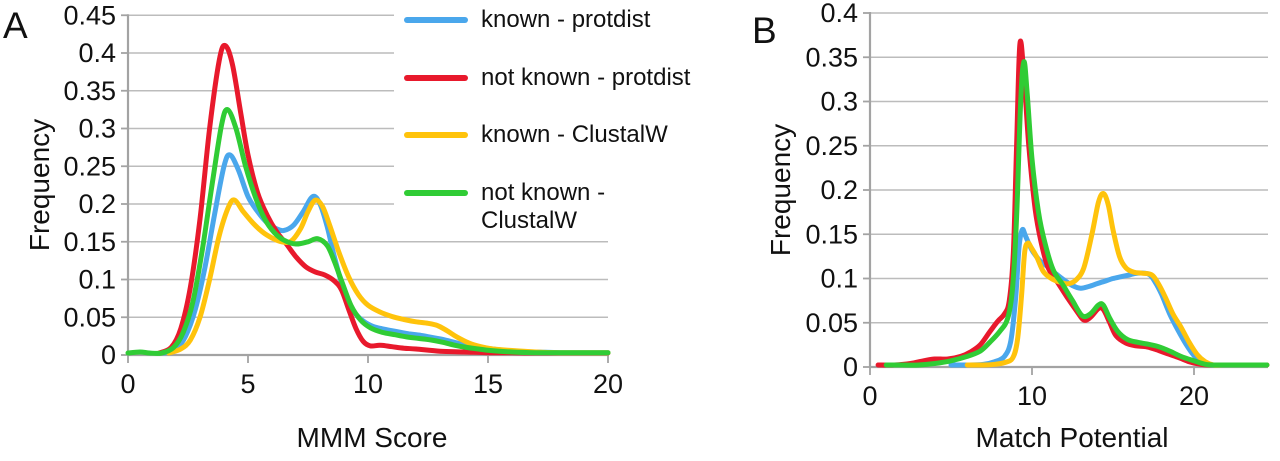  I want to click on y-axis-title-b: Frequency, so click(780, 190).